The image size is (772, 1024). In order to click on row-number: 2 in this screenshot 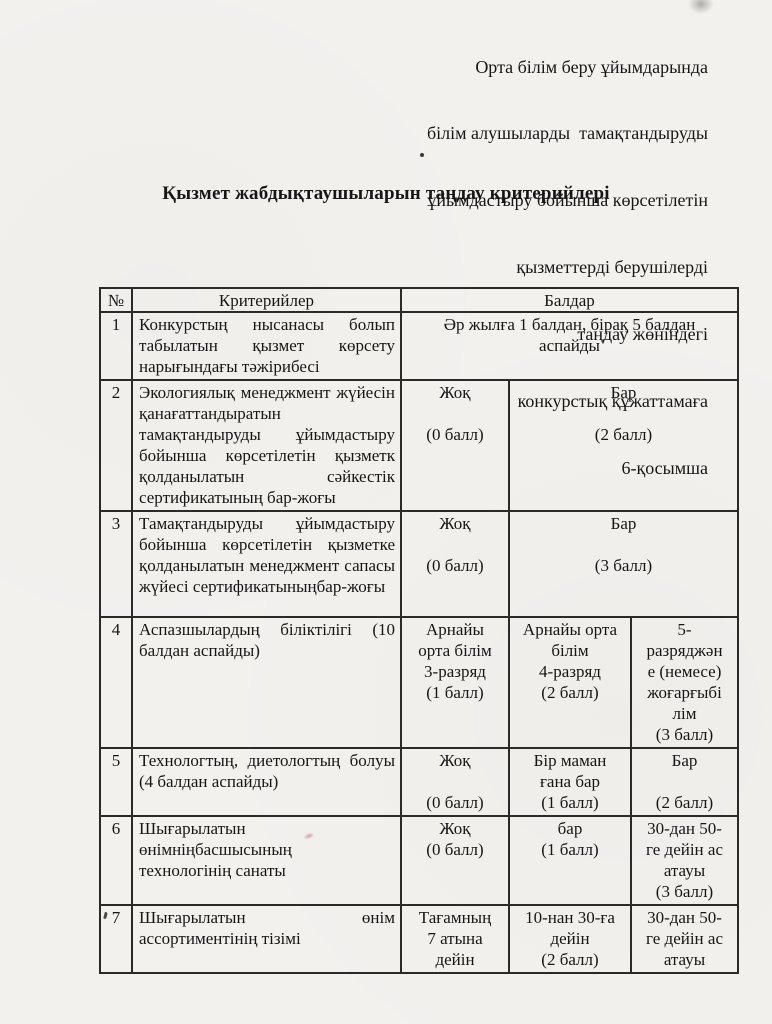, I will do `click(116, 445)`.